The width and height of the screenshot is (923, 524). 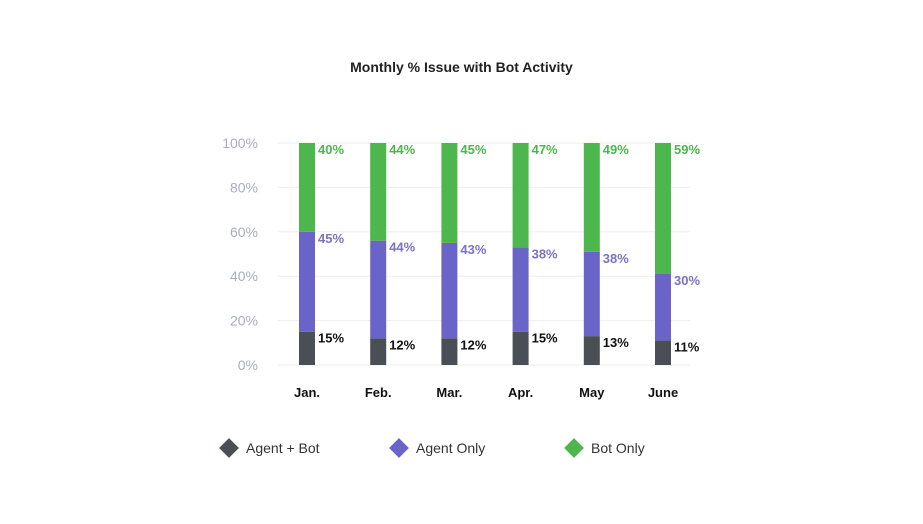 What do you see at coordinates (331, 149) in the screenshot?
I see `data-label: 40%` at bounding box center [331, 149].